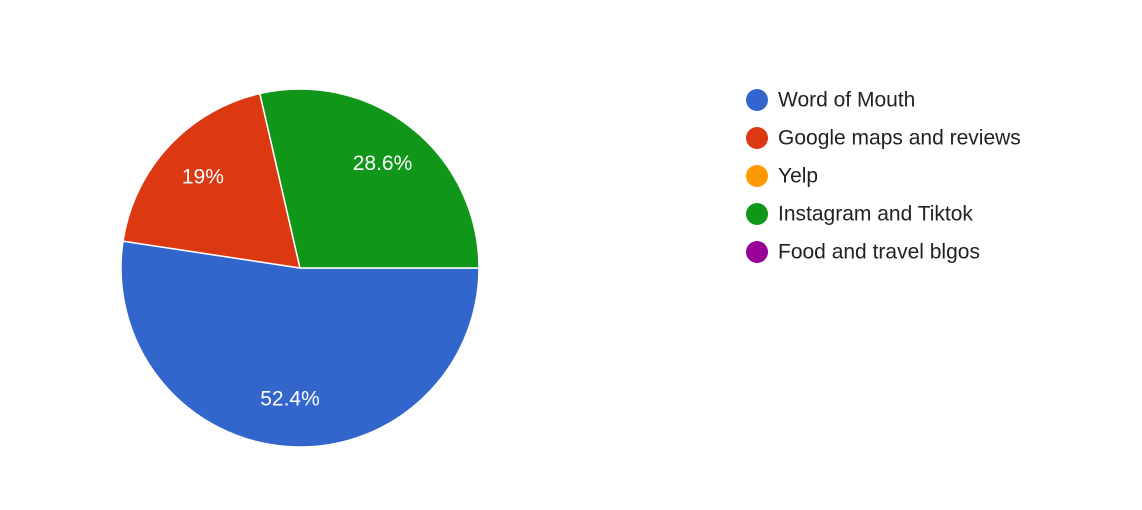 This screenshot has width=1142, height=510. I want to click on slice-label: 28.6%, so click(383, 163).